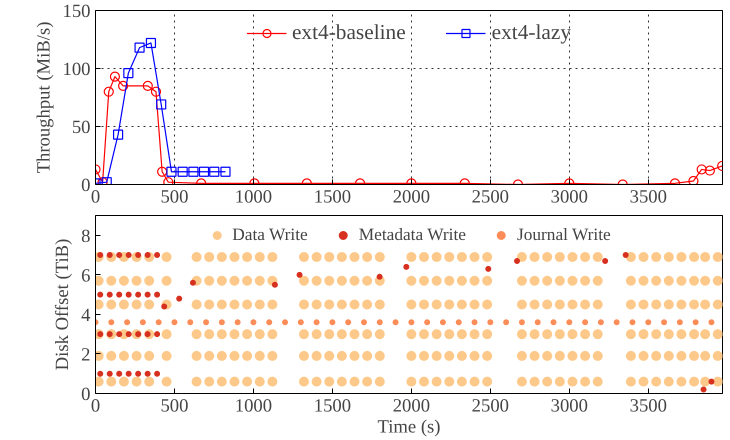 Image resolution: width=730 pixels, height=440 pixels. I want to click on legend-label: Journal Write, so click(563, 235).